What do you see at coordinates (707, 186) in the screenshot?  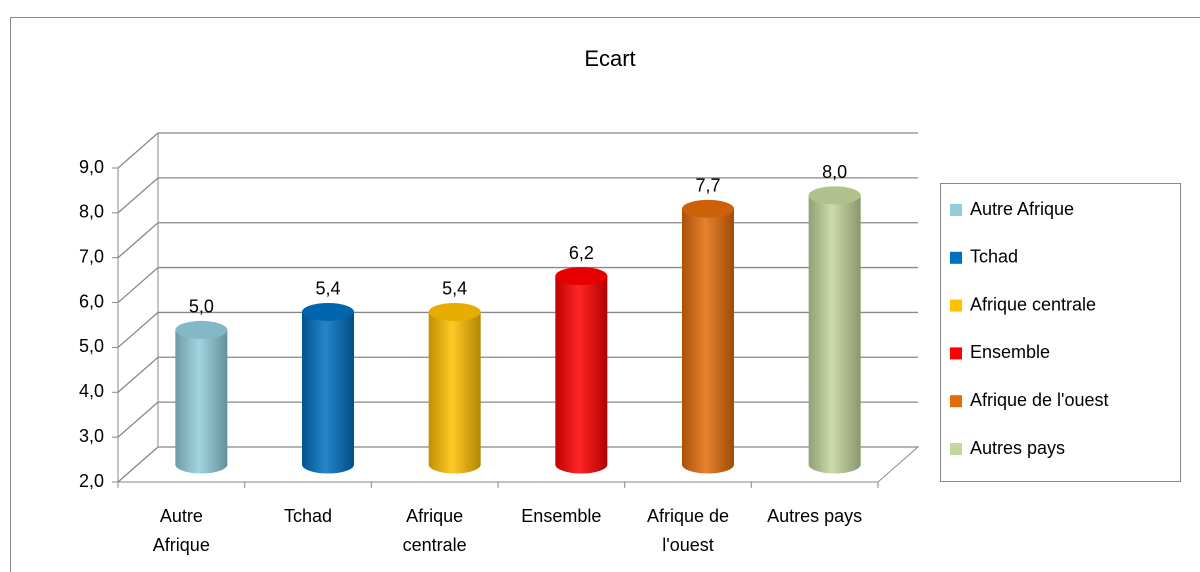 I see `value-label: 7,7` at bounding box center [707, 186].